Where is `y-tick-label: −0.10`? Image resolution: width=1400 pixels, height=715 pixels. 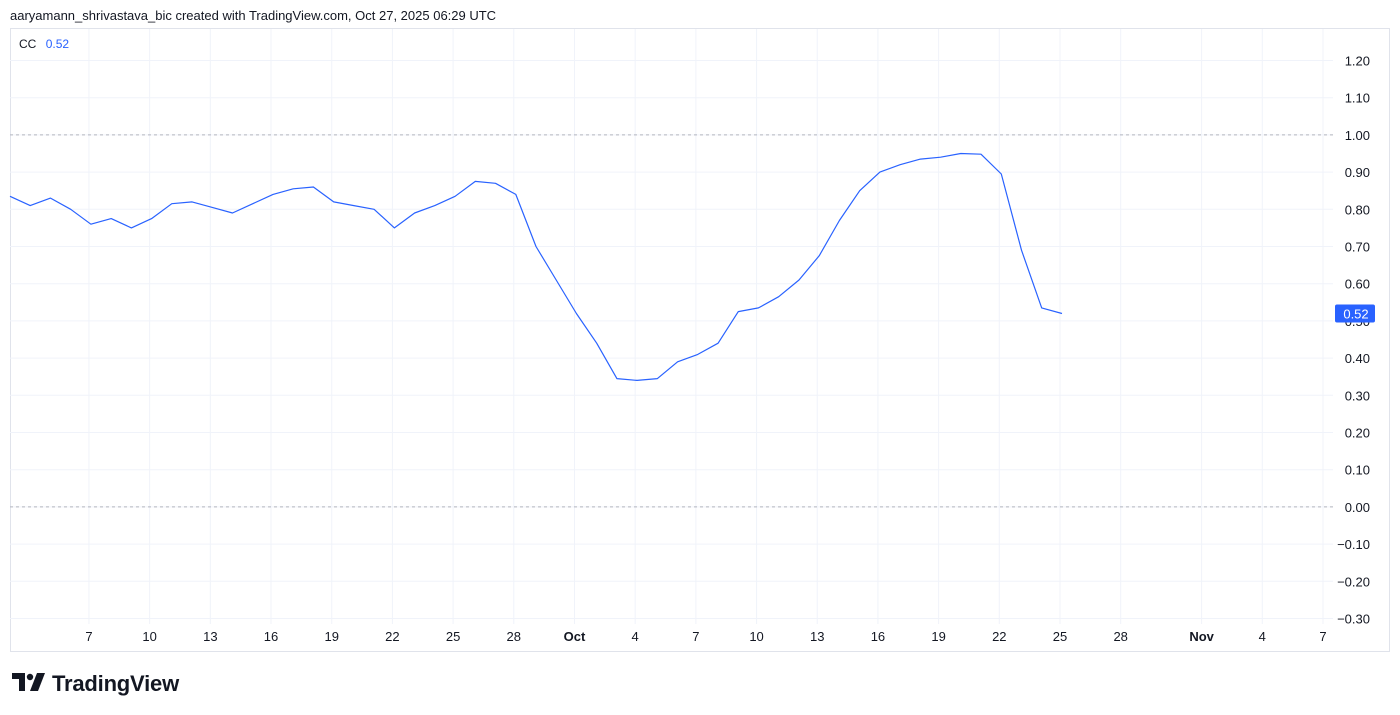 y-tick-label: −0.10 is located at coordinates (1353, 544).